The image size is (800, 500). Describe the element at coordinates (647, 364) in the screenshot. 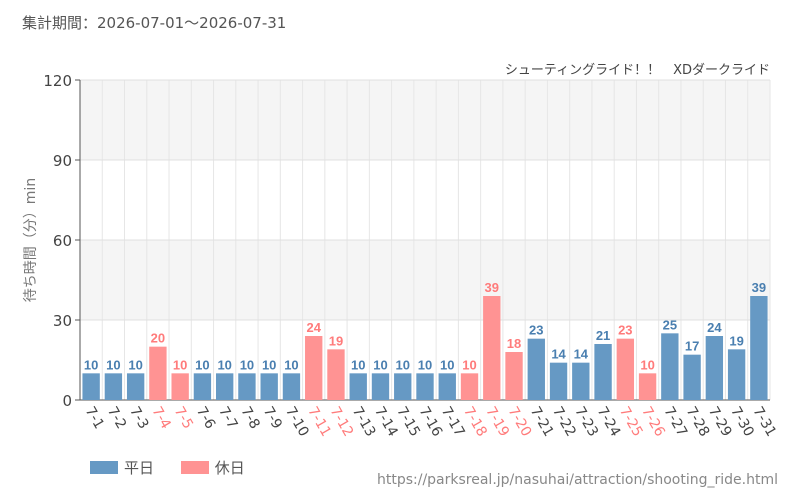

I see `data-label-7-26: 10` at that location.